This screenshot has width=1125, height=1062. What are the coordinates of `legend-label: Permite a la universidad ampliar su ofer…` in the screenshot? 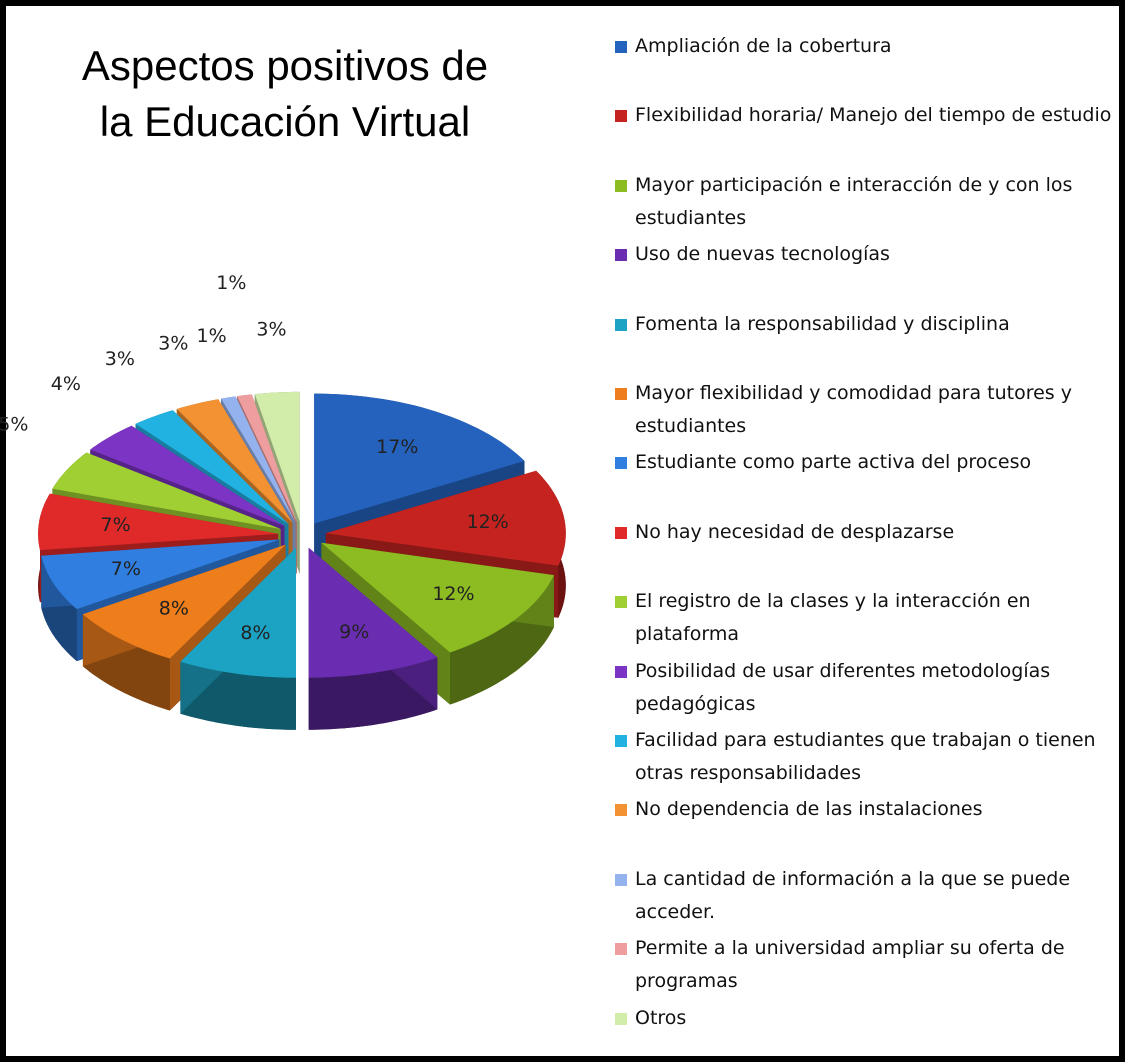 It's located at (850, 965).